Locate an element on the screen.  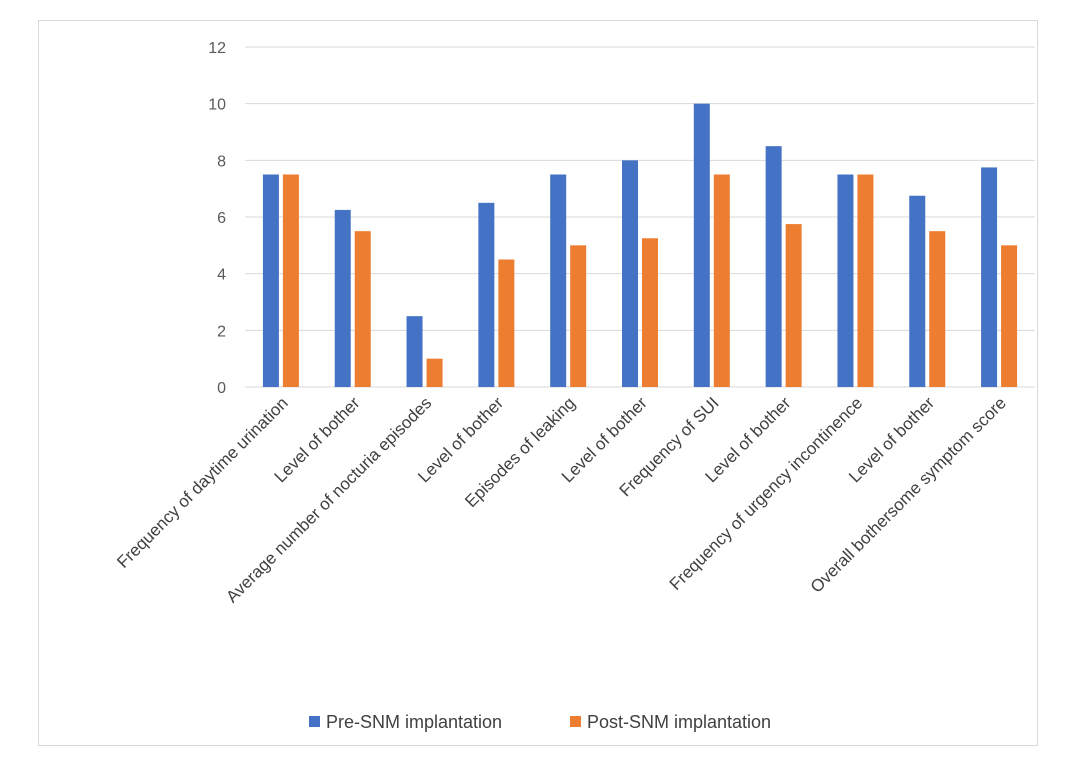
legend-swatch-post is located at coordinates (575, 721).